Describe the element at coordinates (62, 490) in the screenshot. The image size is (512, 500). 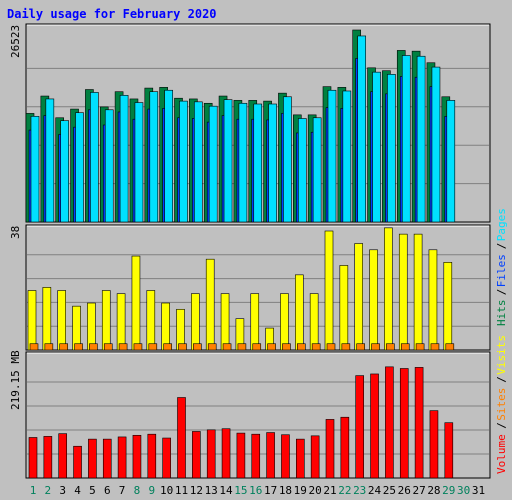
I see `x-tick-label-day-3: 3` at that location.